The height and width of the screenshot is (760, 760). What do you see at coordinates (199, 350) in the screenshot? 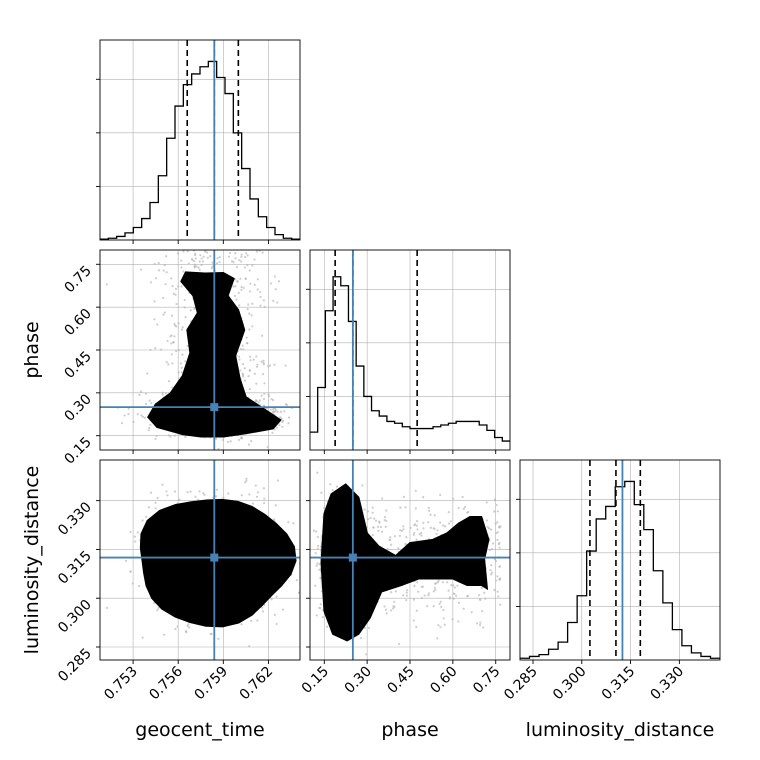
I see `density-layer` at bounding box center [199, 350].